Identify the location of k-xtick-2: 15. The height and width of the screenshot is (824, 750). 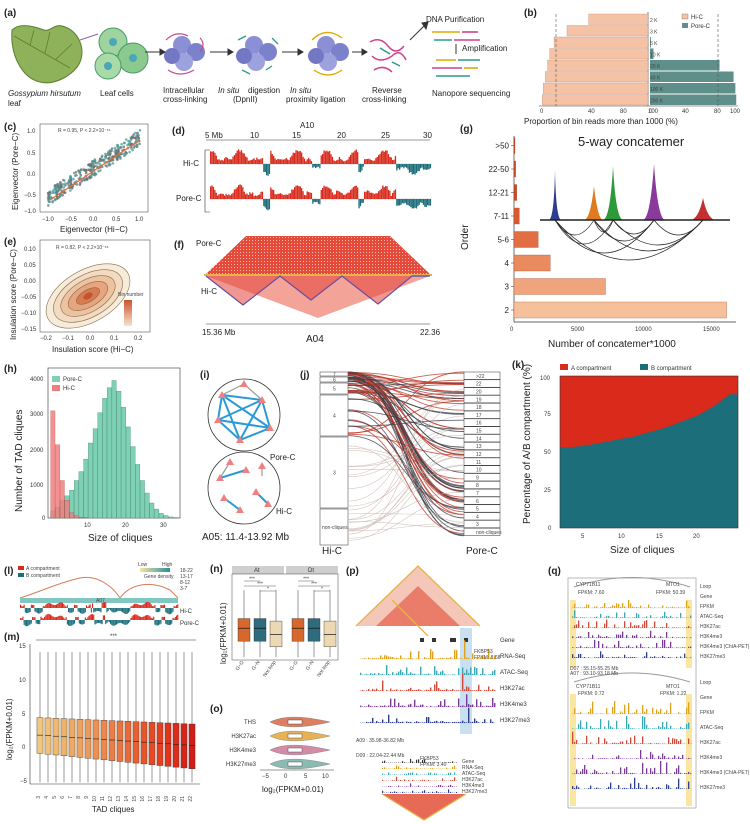
(659, 537).